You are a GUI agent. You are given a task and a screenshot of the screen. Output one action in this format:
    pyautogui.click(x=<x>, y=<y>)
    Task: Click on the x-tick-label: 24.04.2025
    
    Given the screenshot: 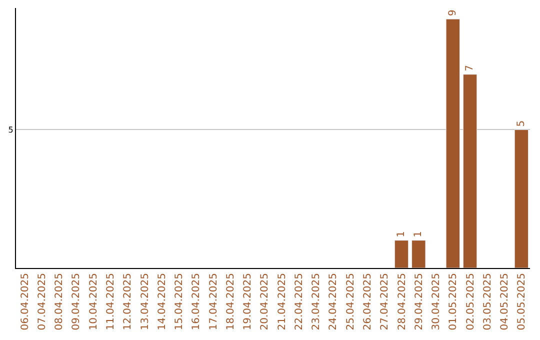 What is the action you would take?
    pyautogui.click(x=334, y=301)
    